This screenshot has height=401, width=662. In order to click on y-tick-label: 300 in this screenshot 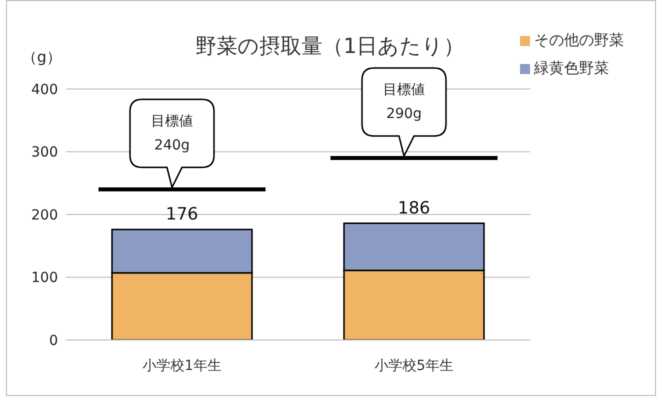, I will do `click(44, 152)`.